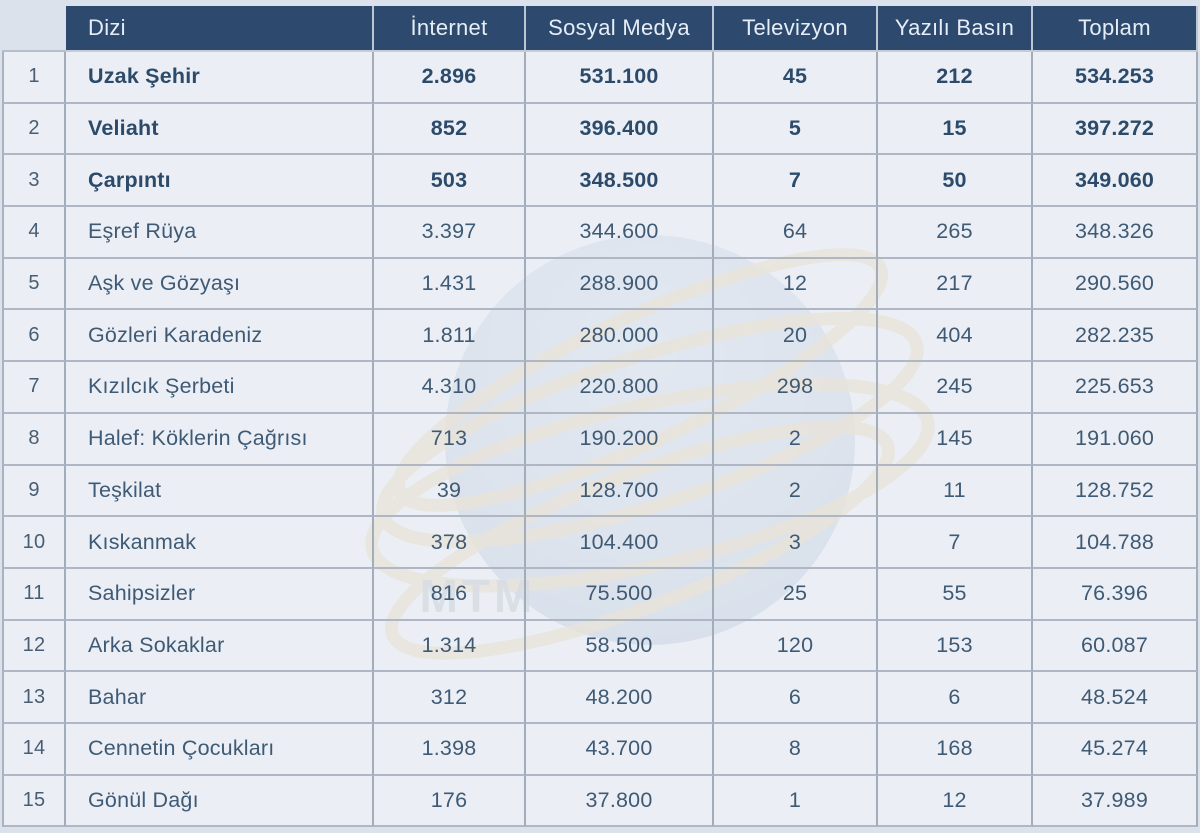 The height and width of the screenshot is (833, 1200). What do you see at coordinates (220, 749) in the screenshot?
I see `cell-dizi: Cennetin Çocukları` at bounding box center [220, 749].